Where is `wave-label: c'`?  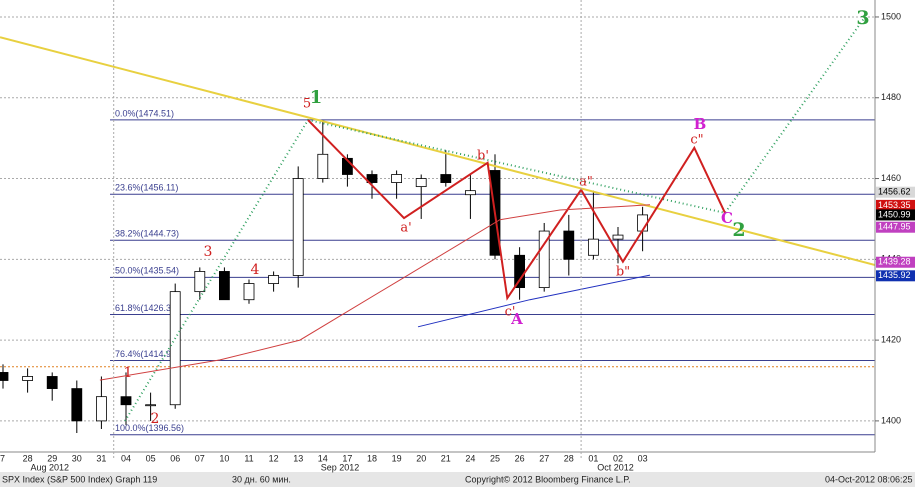
wave-label: c' is located at coordinates (510, 312).